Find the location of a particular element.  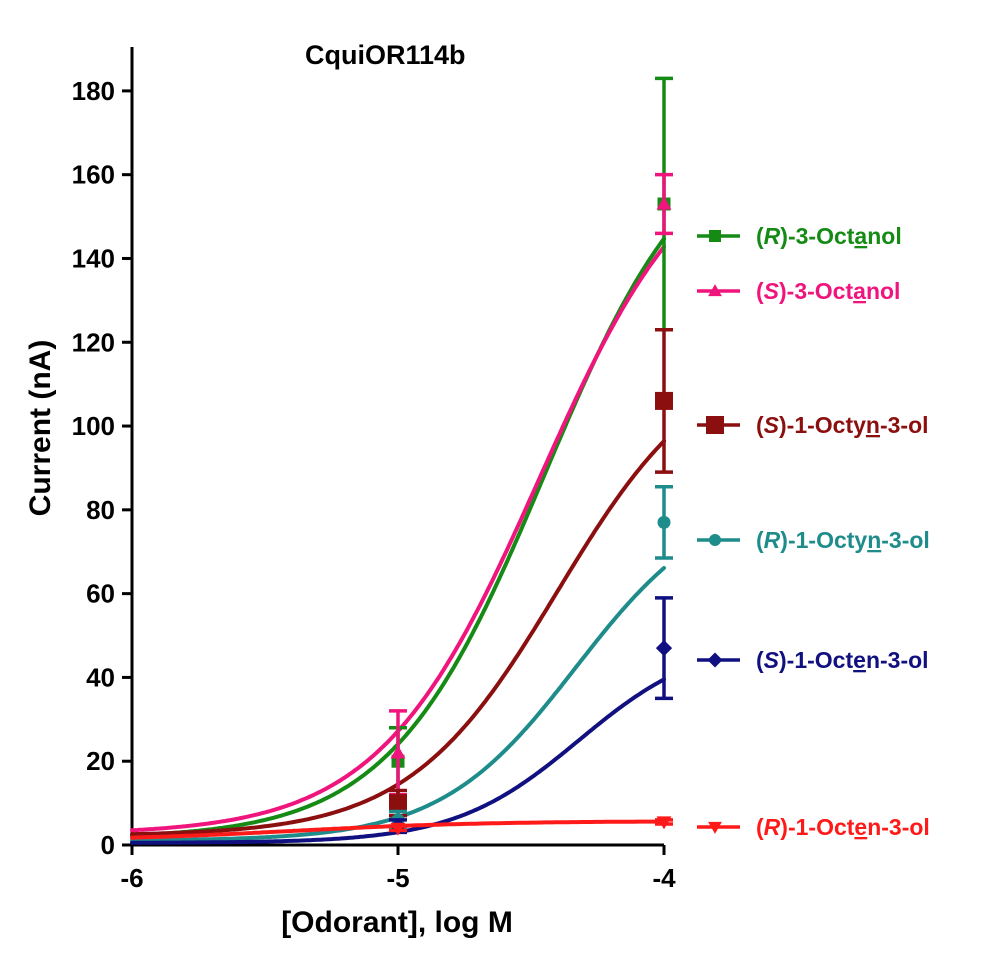

legend-entry: (S)-3-Octanol is located at coordinates (798, 291).